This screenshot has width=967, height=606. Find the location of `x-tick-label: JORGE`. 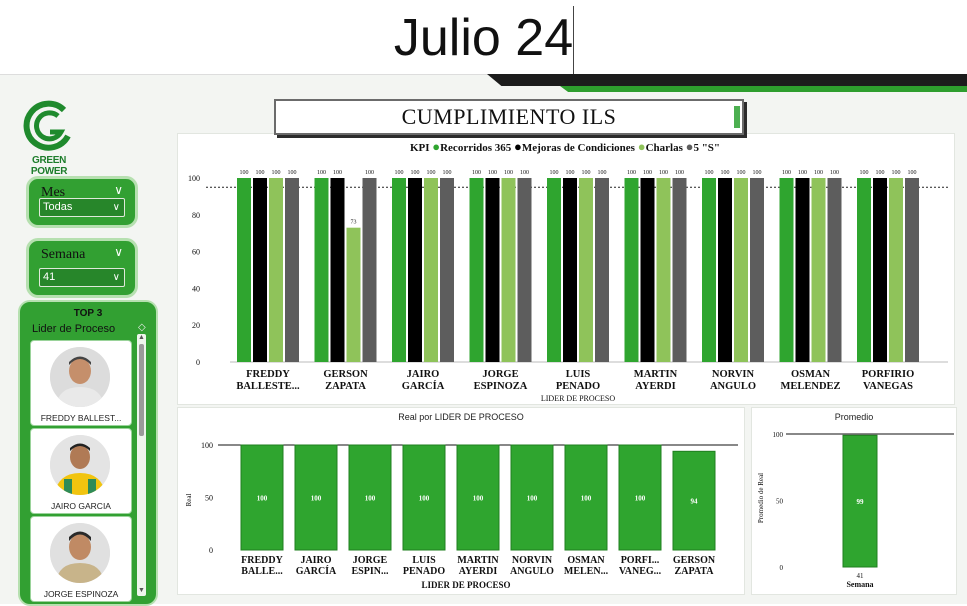

x-tick-label: JORGE is located at coordinates (500, 374).